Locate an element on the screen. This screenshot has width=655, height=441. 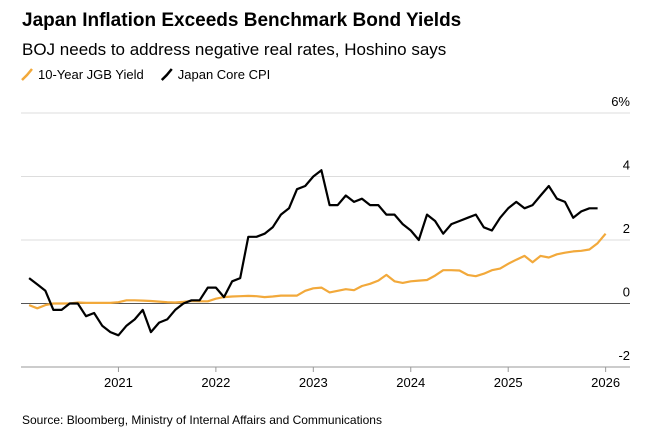
x-tick-label: 2026 is located at coordinates (605, 382).